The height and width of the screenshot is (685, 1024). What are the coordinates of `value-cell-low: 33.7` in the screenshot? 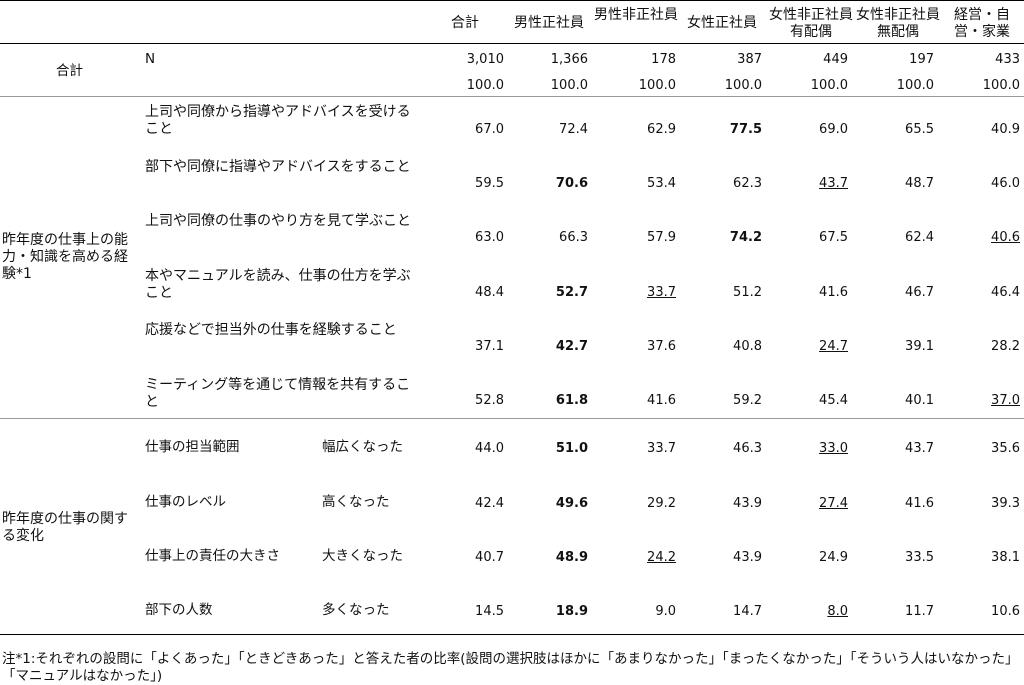 It's located at (661, 292).